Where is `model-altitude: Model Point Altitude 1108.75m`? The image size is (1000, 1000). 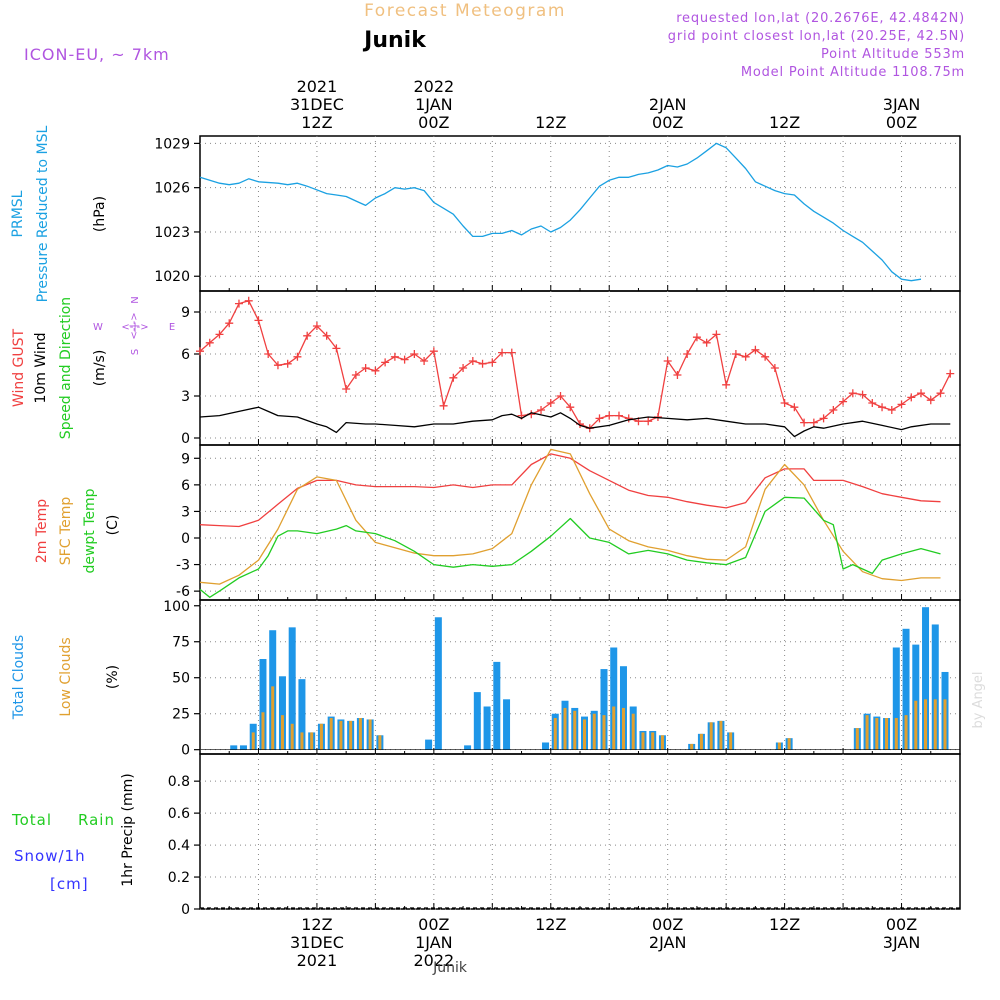 model-altitude: Model Point Altitude 1108.75m is located at coordinates (853, 72).